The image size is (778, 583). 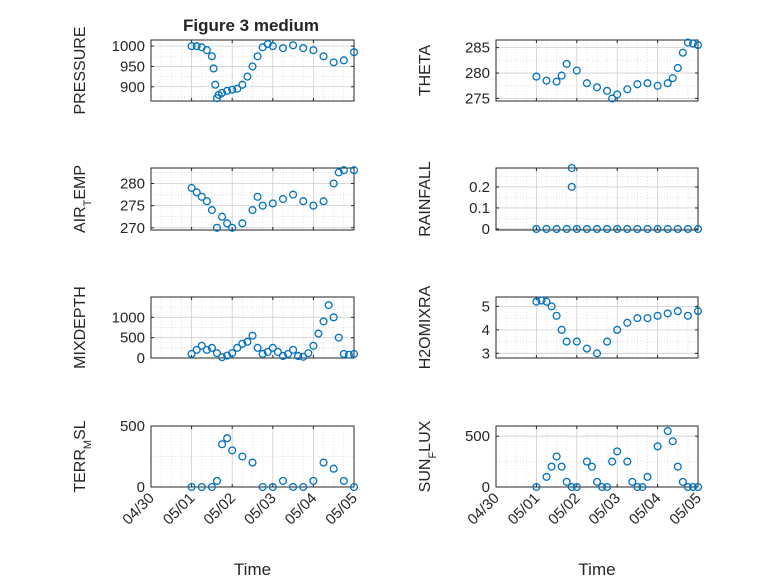 I want to click on y-tick-label: 500, so click(x=132, y=338).